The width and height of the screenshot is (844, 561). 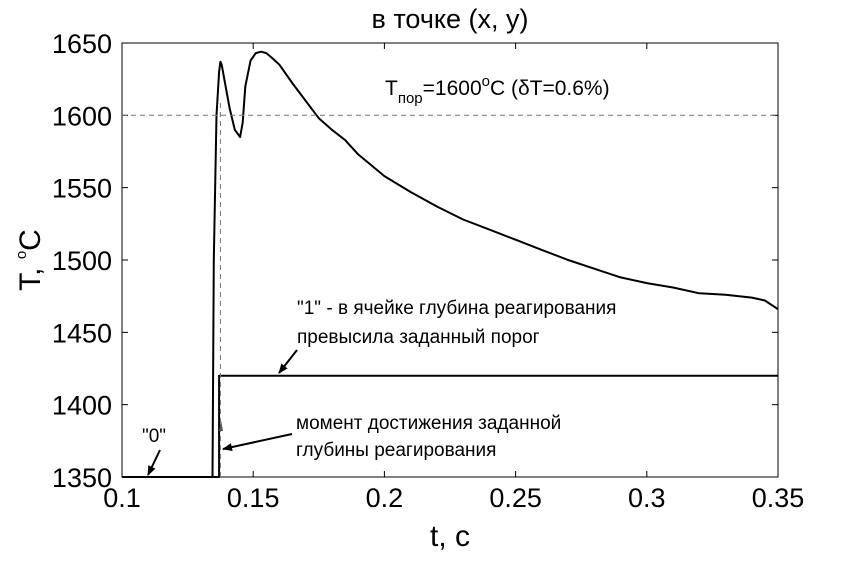 What do you see at coordinates (418, 337) in the screenshot?
I see `one-state-label-line2: превысила заданный порог` at bounding box center [418, 337].